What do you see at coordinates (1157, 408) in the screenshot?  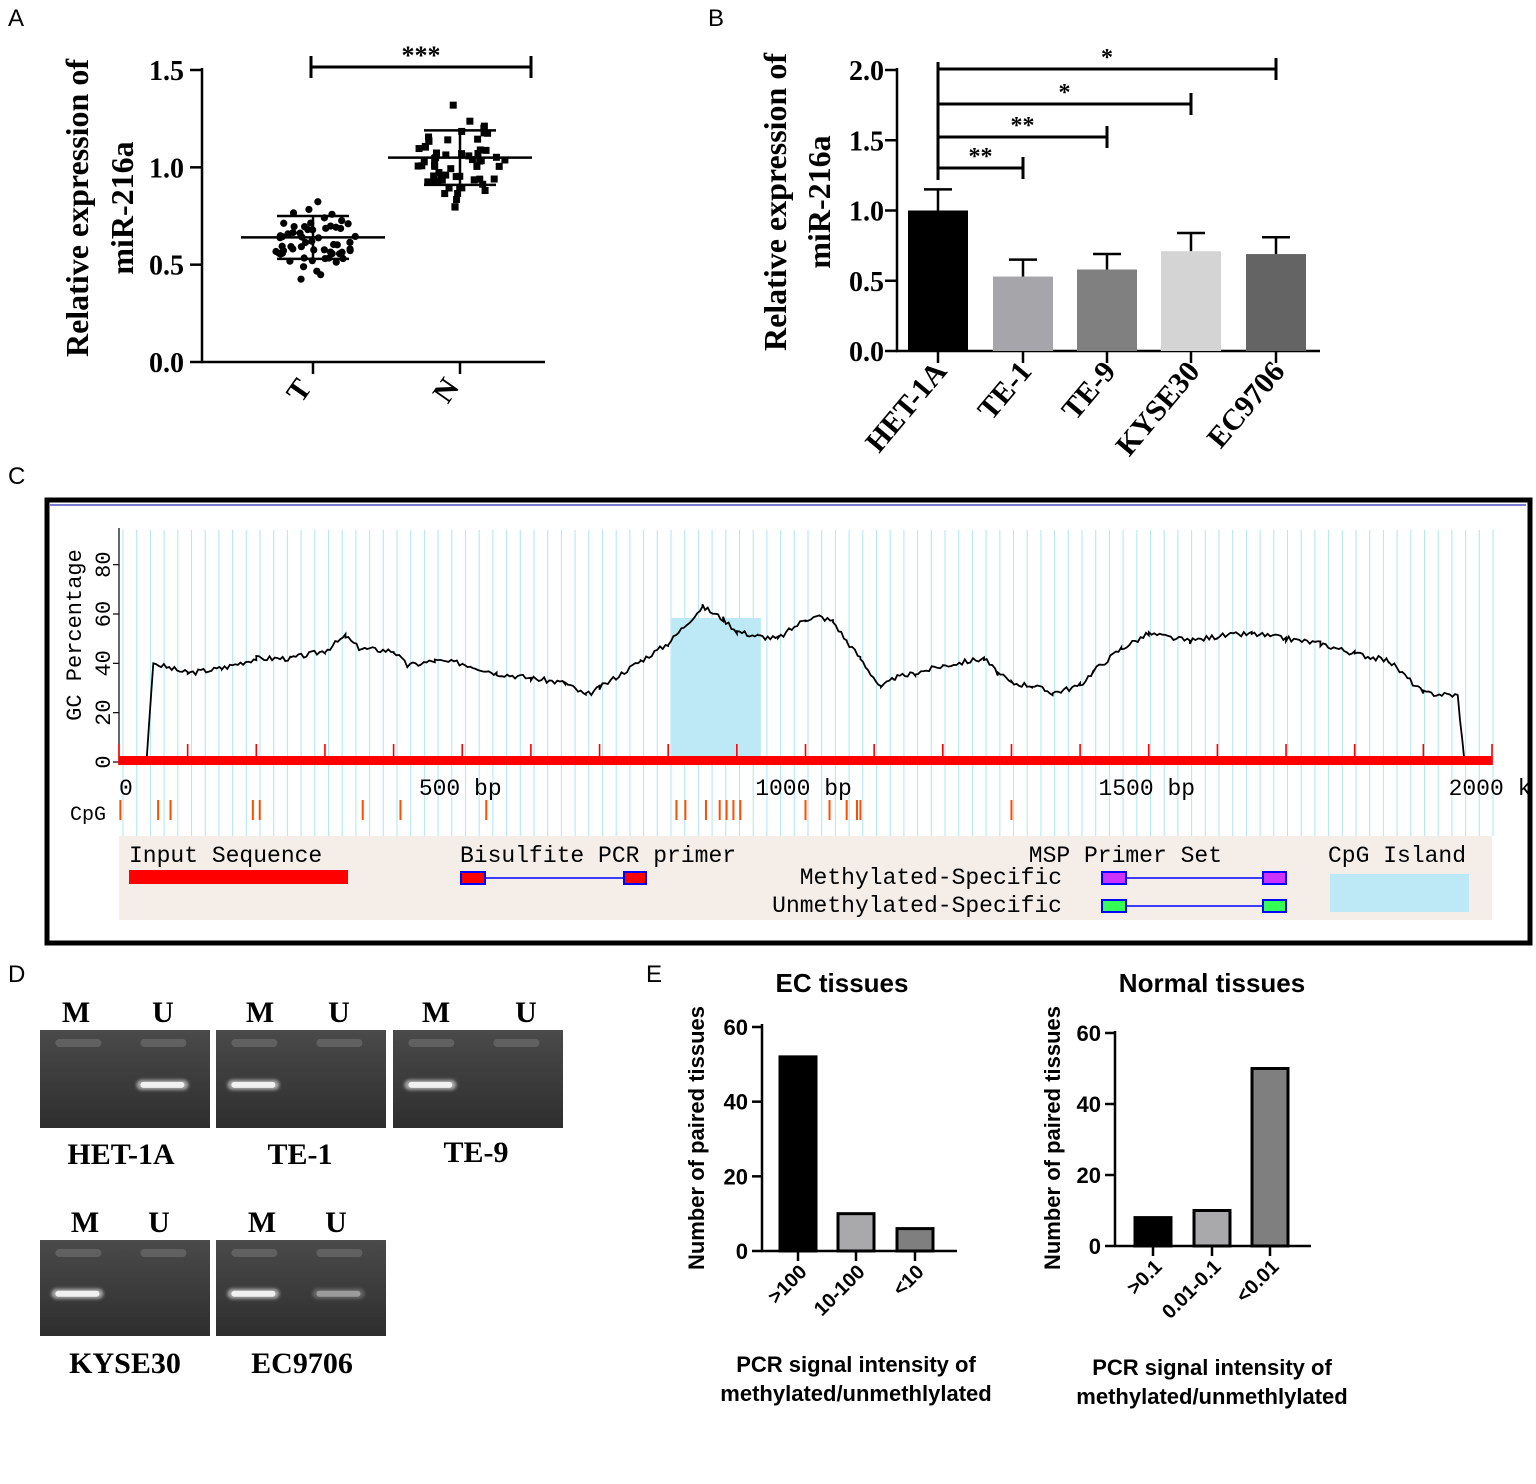 I see `panel-b-xtick-label: KYSE30` at bounding box center [1157, 408].